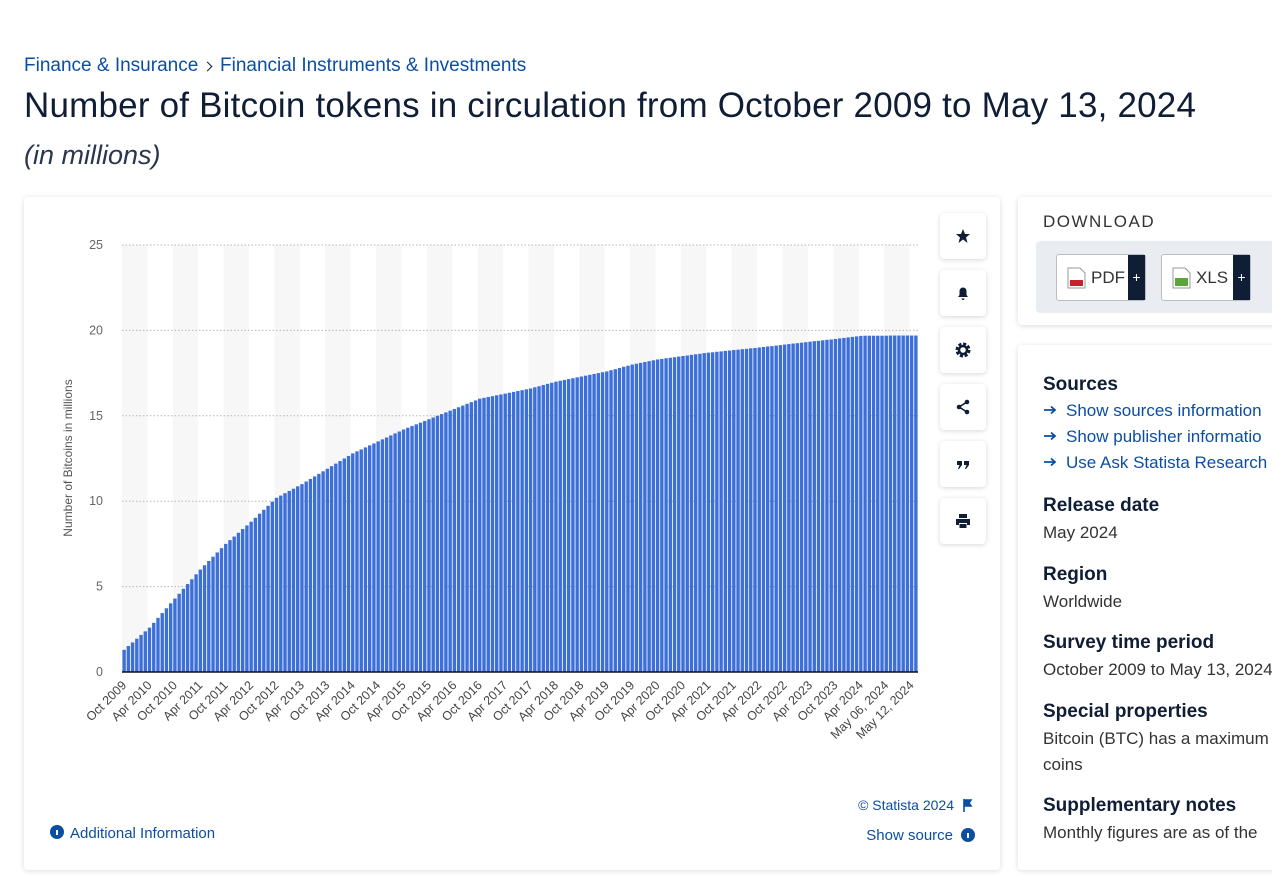  What do you see at coordinates (963, 464) in the screenshot?
I see `cite-button` at bounding box center [963, 464].